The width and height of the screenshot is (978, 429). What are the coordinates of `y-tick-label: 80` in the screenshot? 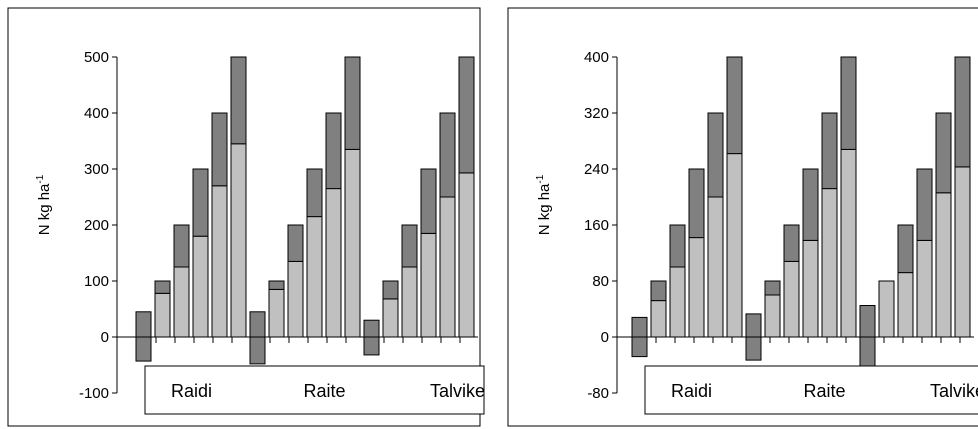 It's located at (600, 281).